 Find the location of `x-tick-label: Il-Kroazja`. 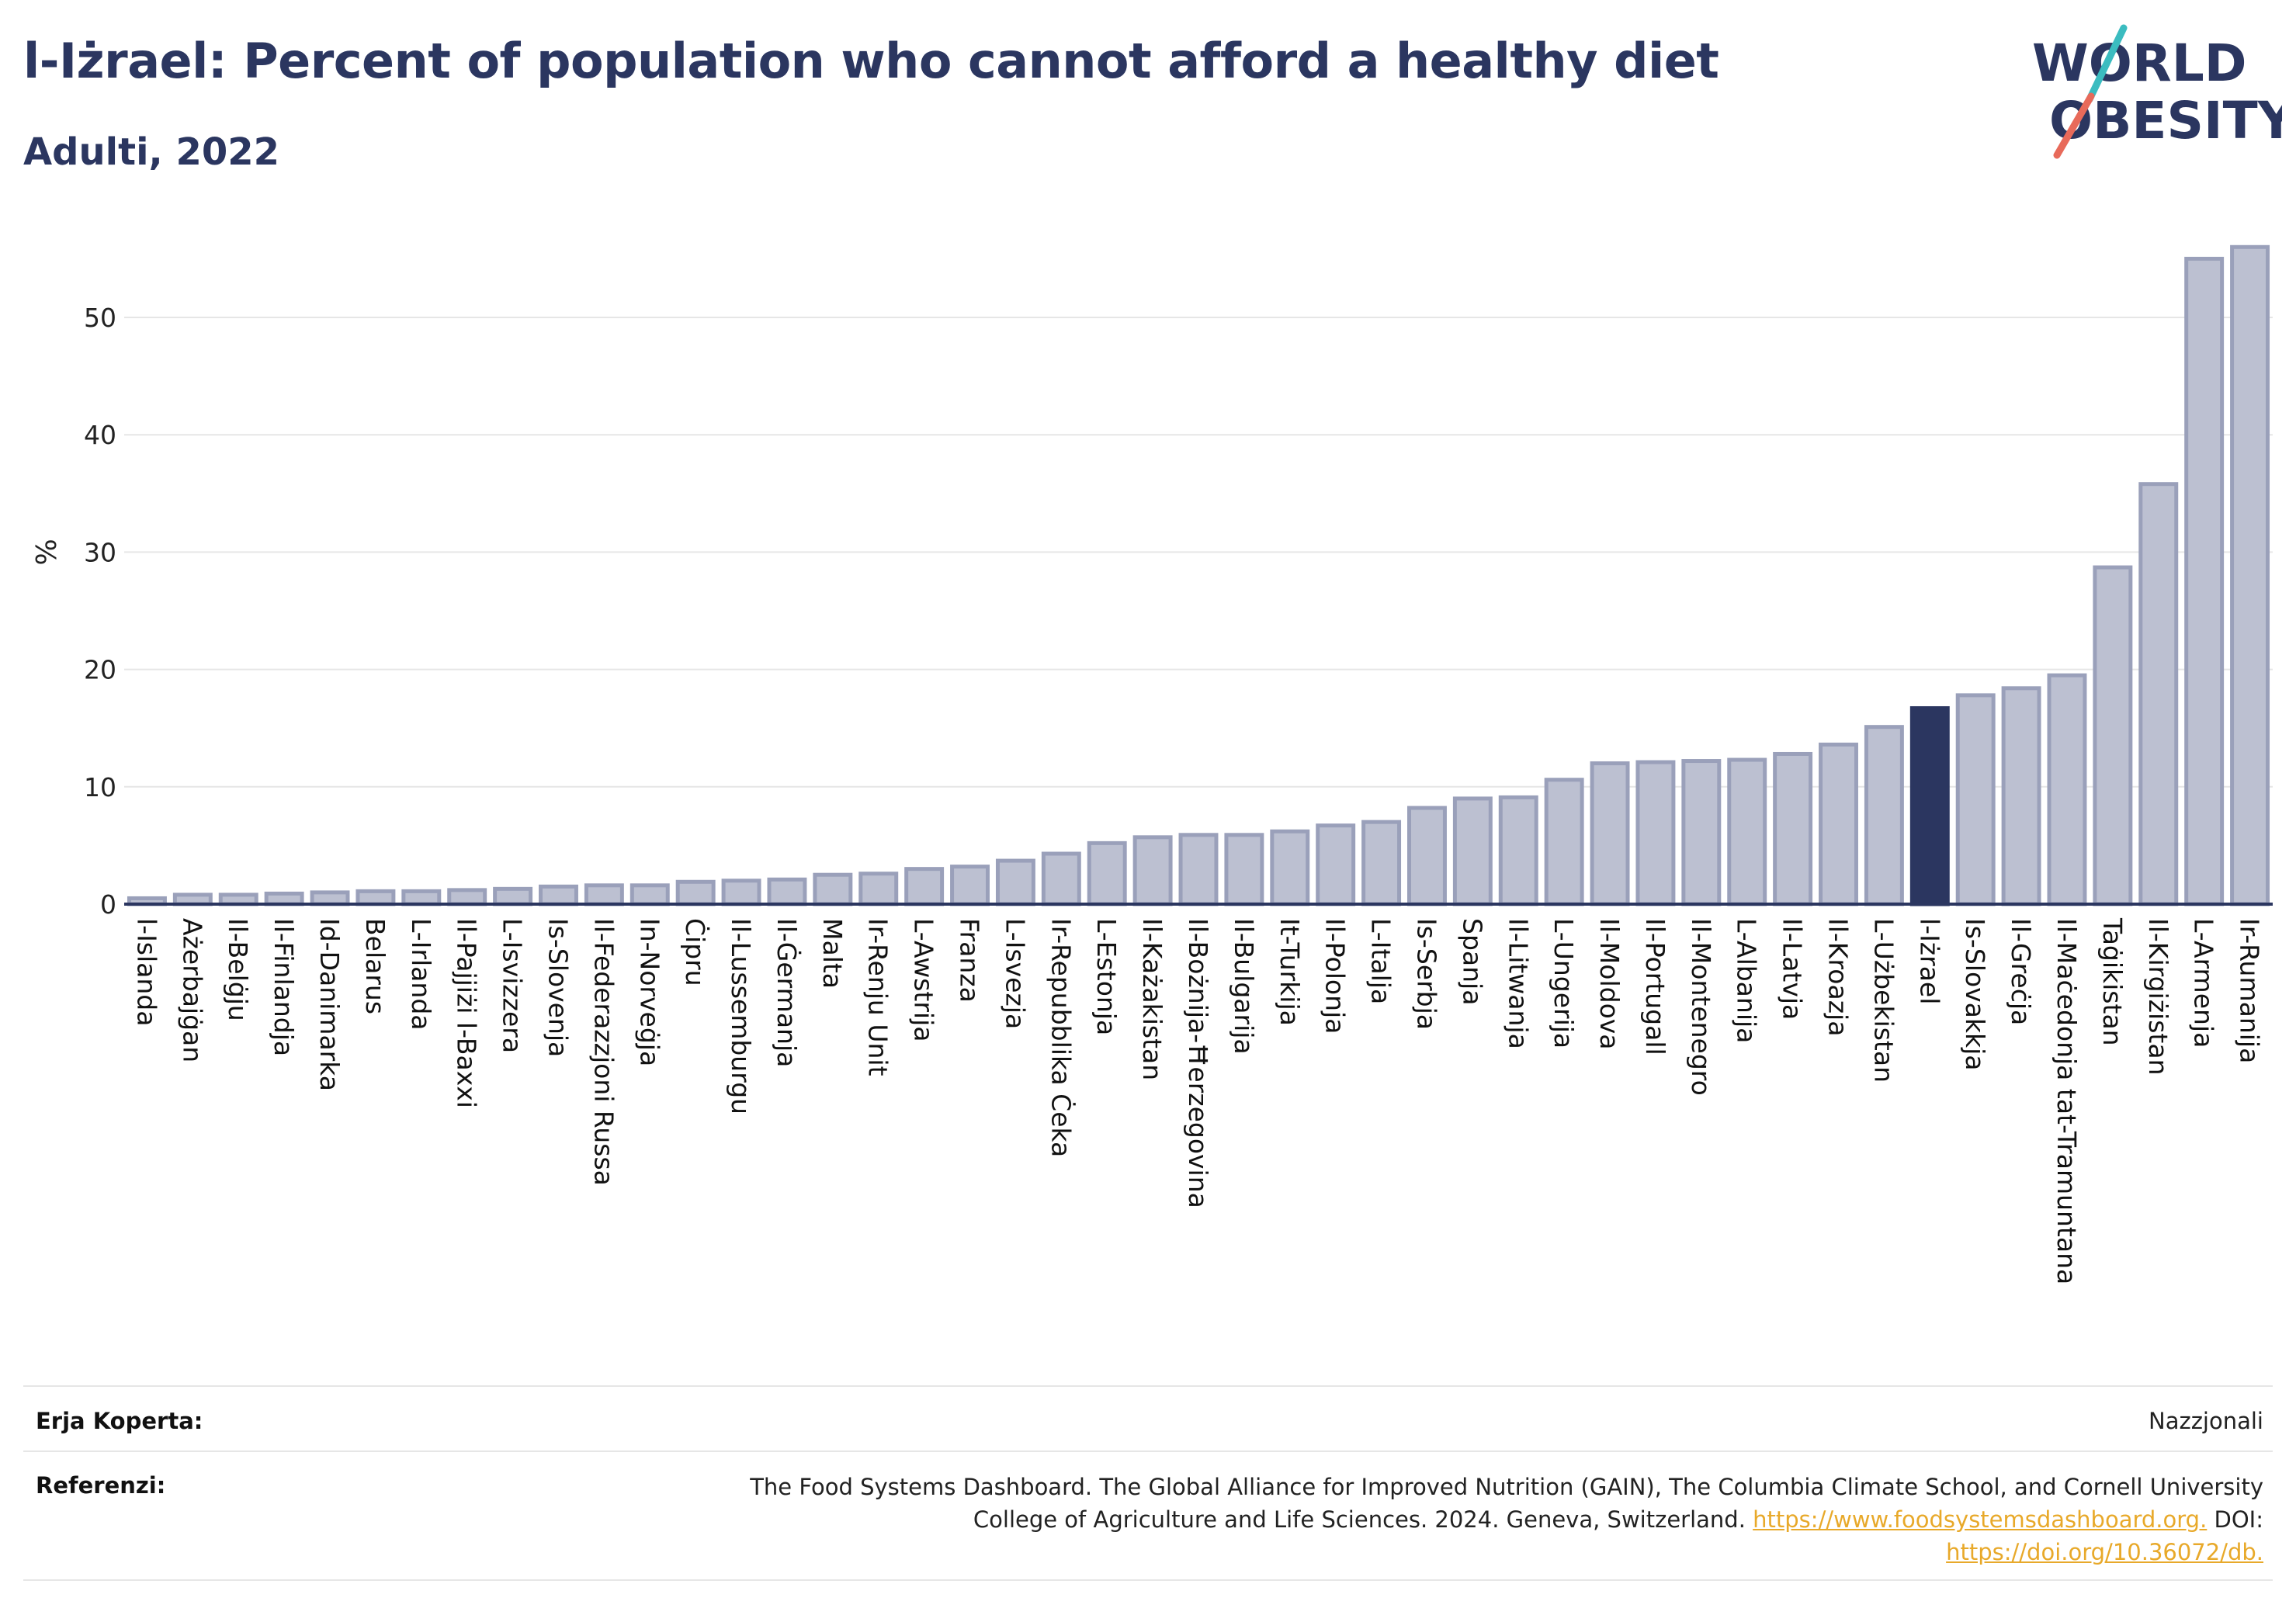

x-tick-label: Il-Kroazja is located at coordinates (1838, 977).